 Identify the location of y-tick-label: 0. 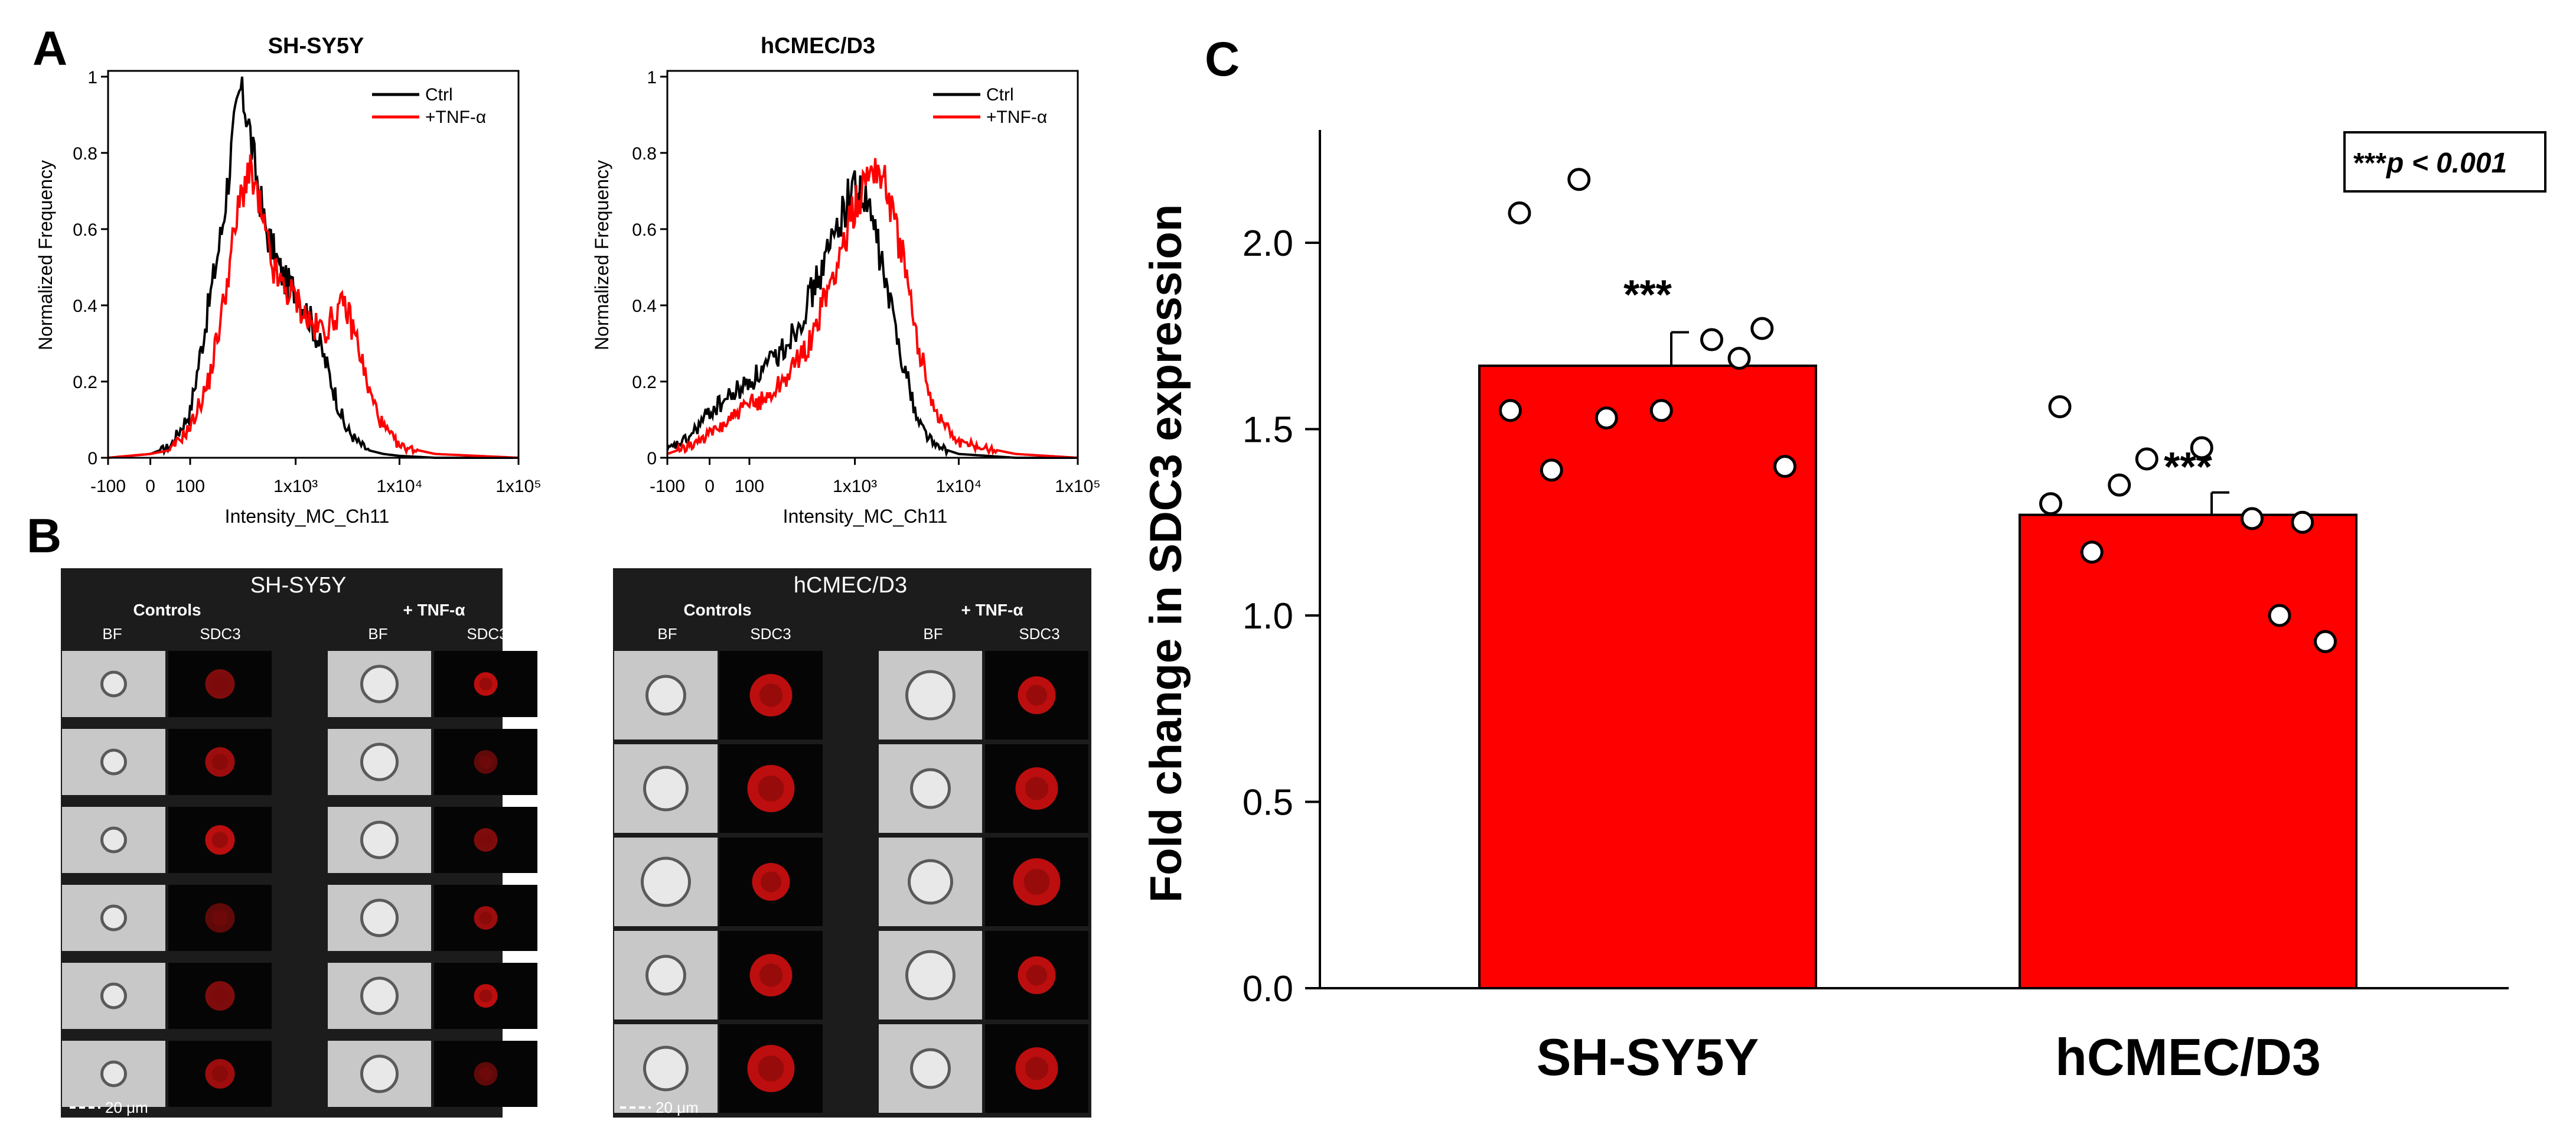
(92, 458).